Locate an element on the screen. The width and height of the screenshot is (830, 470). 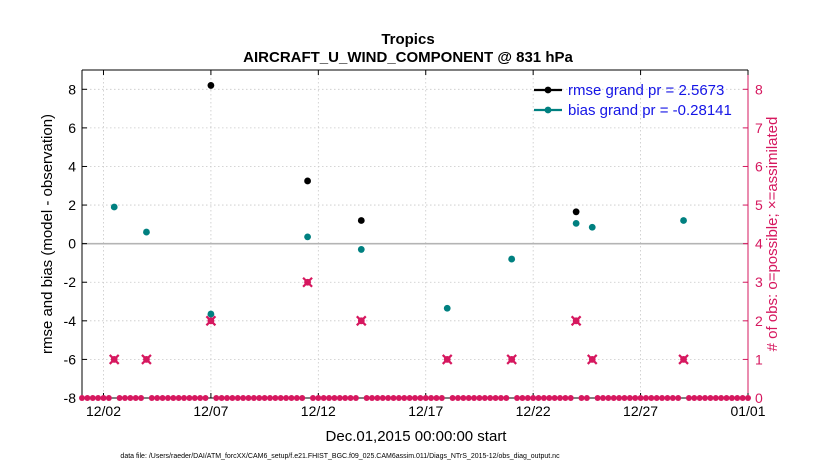
chart-title: Tropics is located at coordinates (407, 39).